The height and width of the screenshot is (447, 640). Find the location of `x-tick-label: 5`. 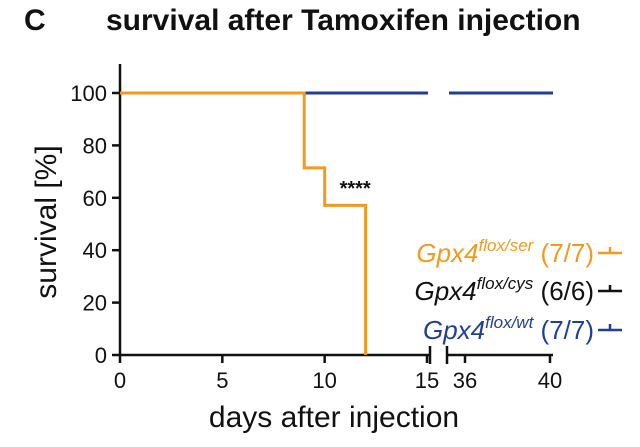

x-tick-label: 5 is located at coordinates (222, 380).